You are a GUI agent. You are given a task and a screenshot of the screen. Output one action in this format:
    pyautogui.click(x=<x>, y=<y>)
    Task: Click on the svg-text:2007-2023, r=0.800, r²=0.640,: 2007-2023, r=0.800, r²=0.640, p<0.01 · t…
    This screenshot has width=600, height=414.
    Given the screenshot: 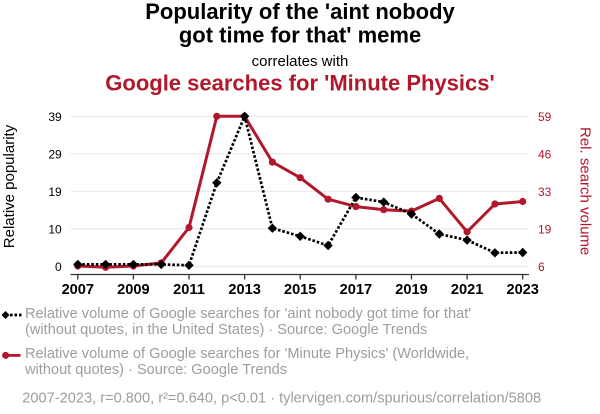 What is the action you would take?
    pyautogui.click(x=281, y=398)
    